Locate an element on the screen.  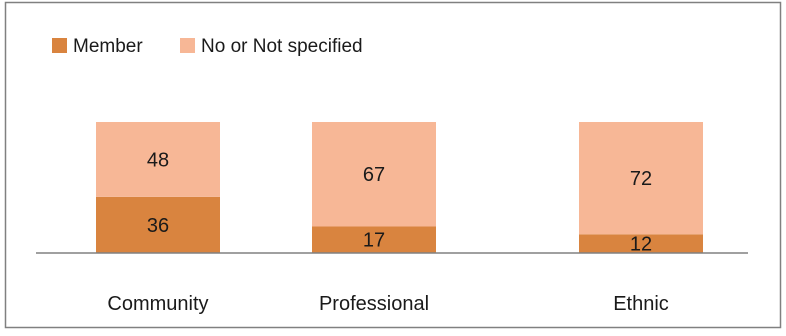
data-label-professional-member: 17 is located at coordinates (374, 241).